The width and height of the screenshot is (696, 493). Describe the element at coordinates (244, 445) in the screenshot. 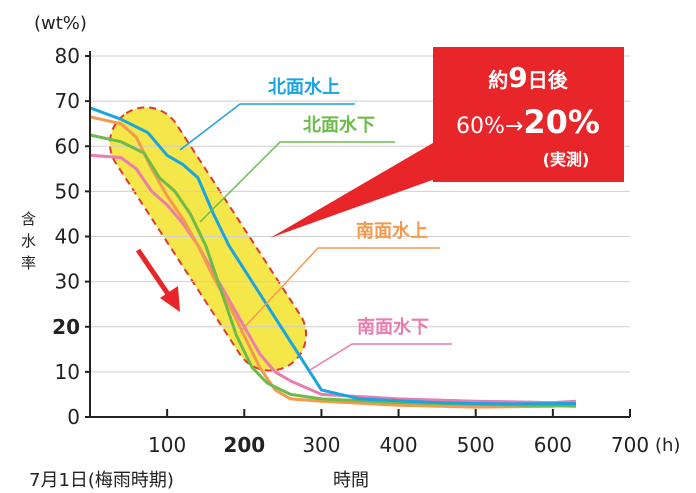

I see `x-tick-label-200: 200` at that location.